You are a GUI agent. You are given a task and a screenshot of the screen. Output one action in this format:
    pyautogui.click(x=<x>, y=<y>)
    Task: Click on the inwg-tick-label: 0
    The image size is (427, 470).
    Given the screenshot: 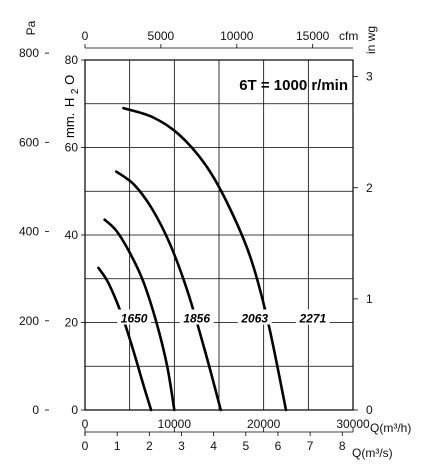 What is the action you would take?
    pyautogui.click(x=369, y=410)
    